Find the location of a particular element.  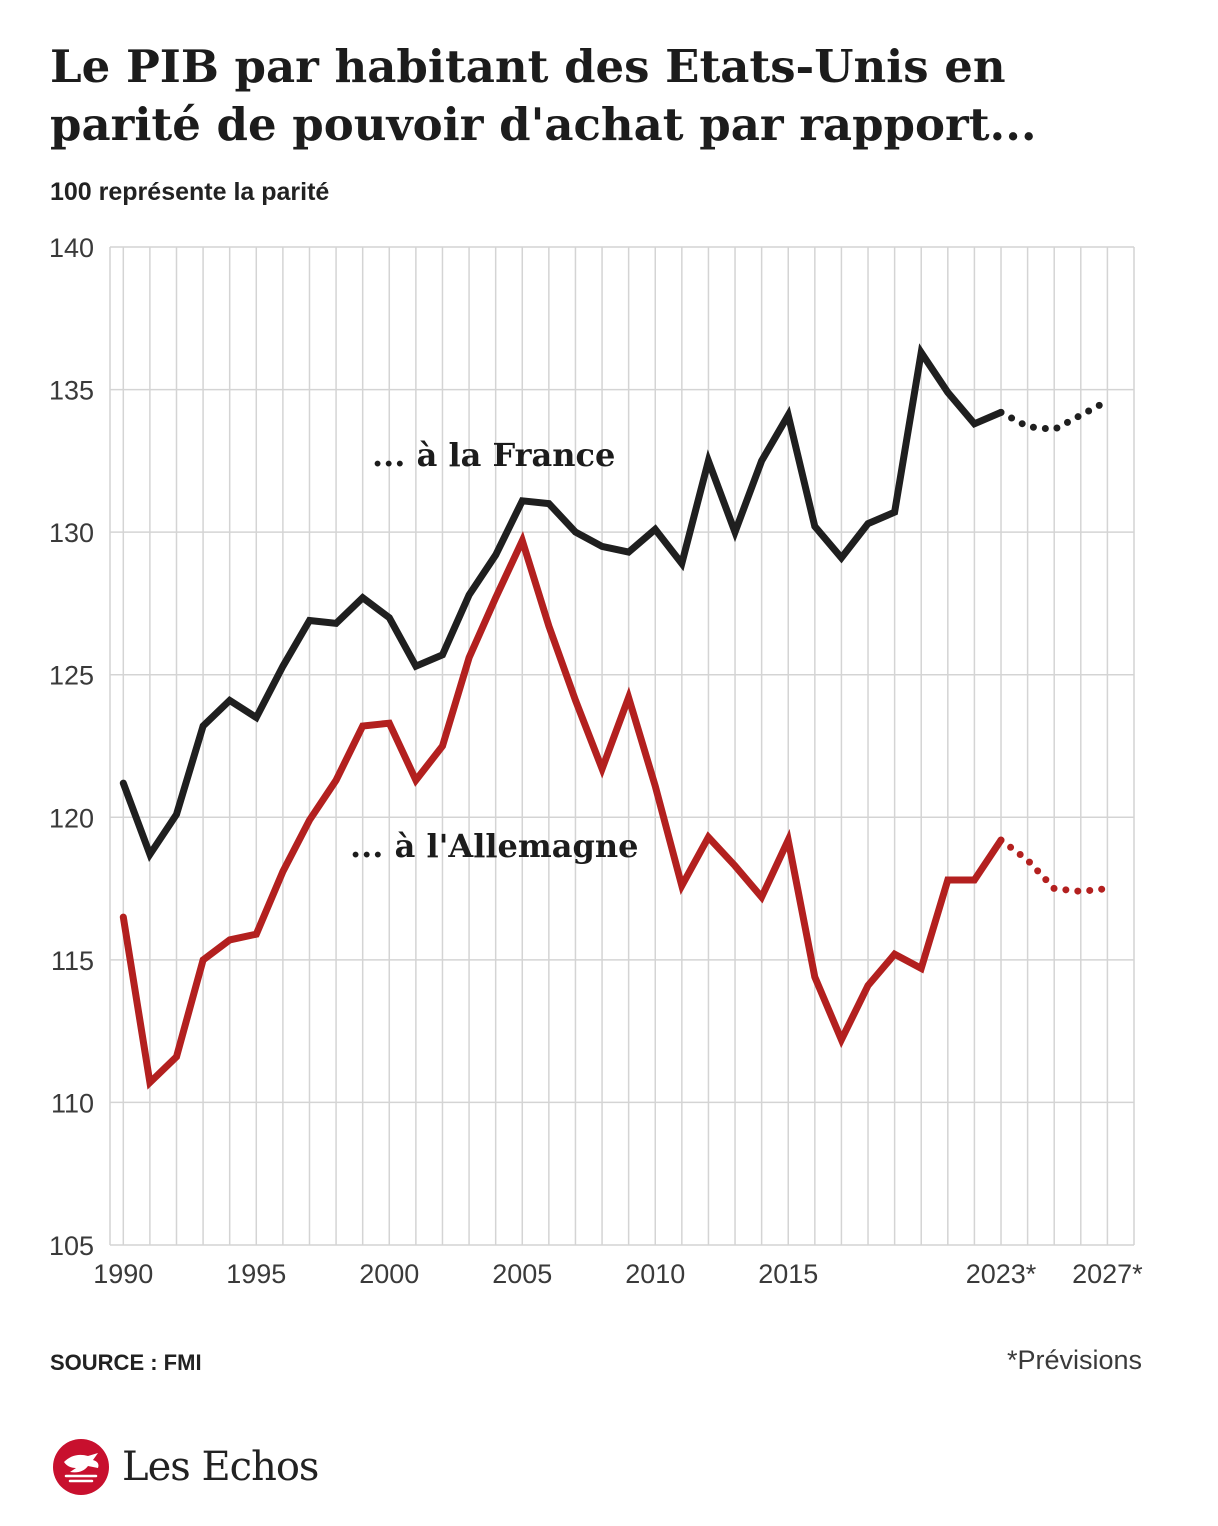

x-tick-label: 2005 is located at coordinates (522, 1274).